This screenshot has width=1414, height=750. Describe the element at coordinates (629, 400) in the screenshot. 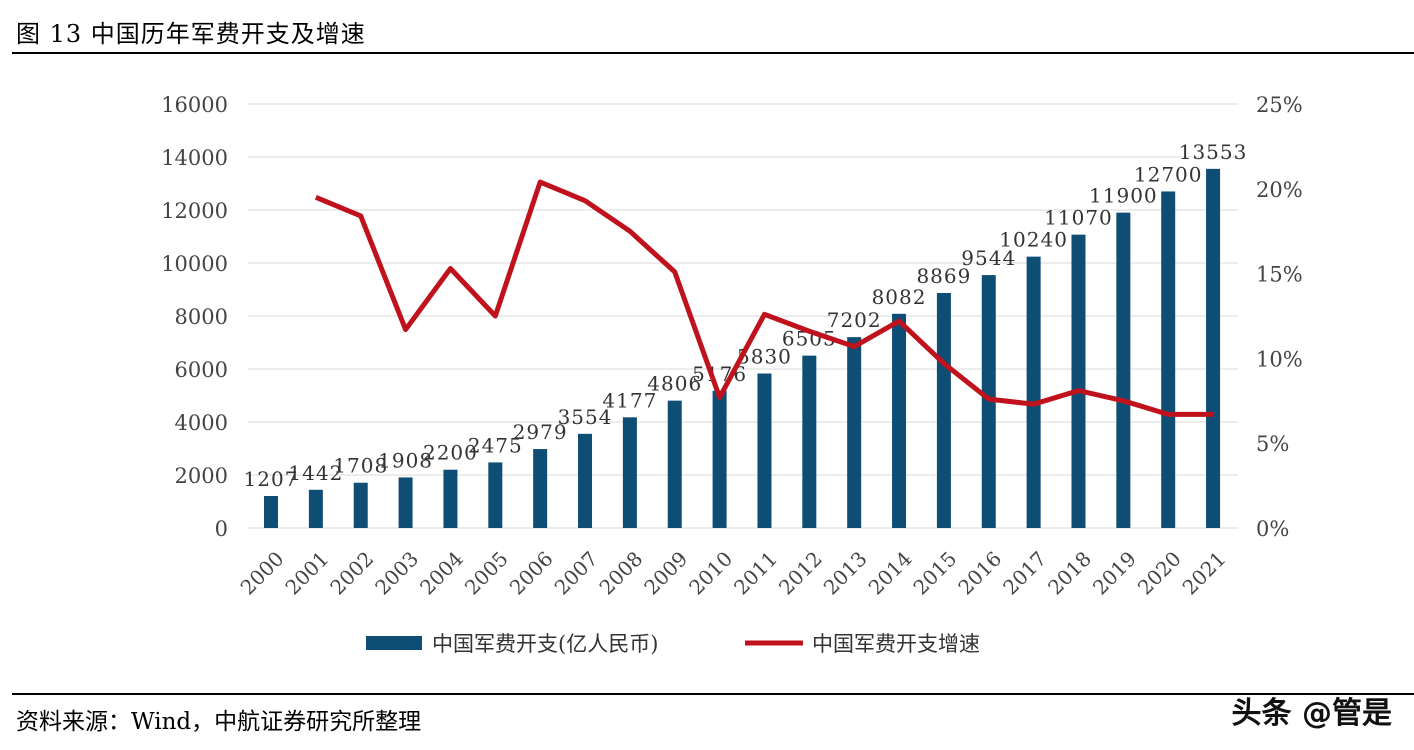

I see `bar-data-label: 4177` at that location.